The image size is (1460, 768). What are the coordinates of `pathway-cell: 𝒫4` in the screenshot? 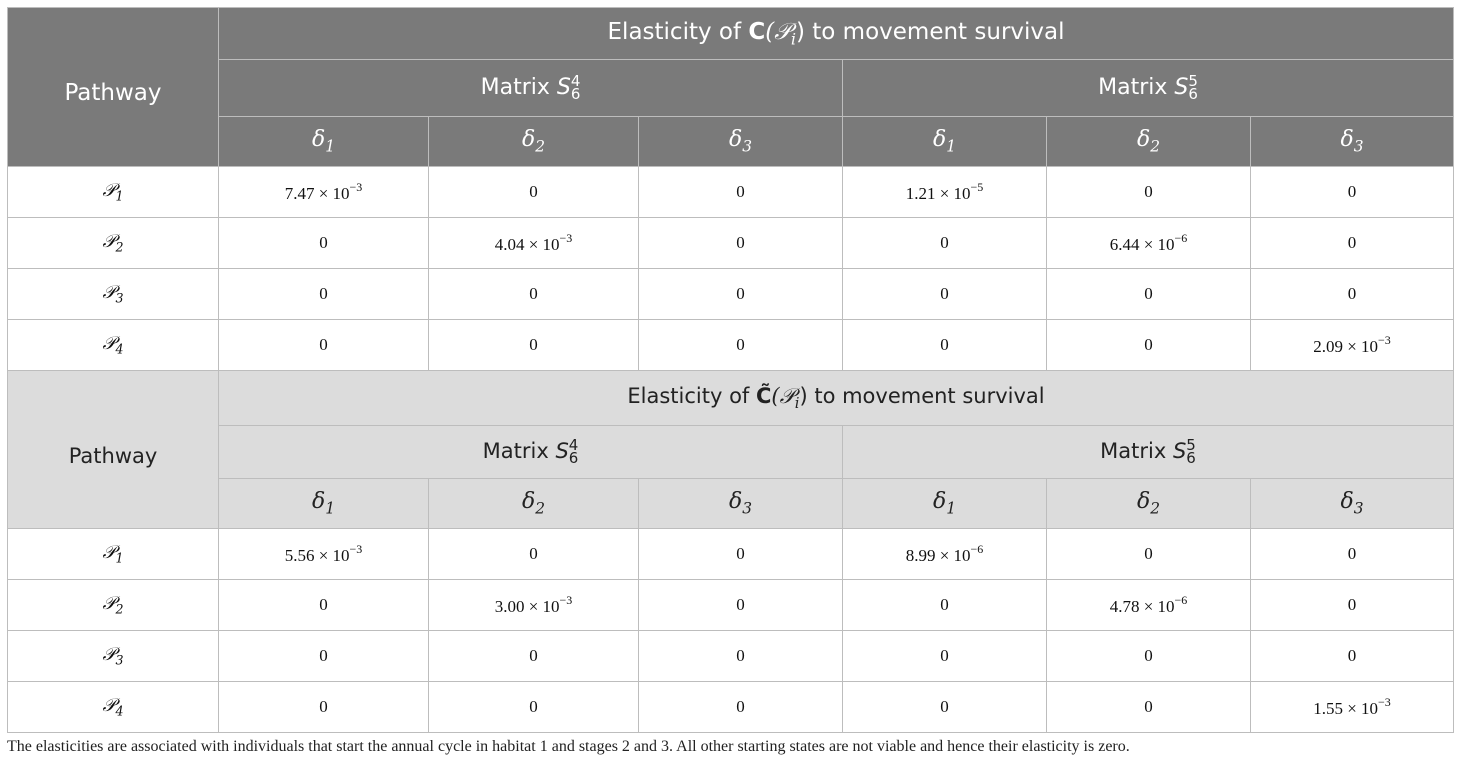 It's located at (113, 345).